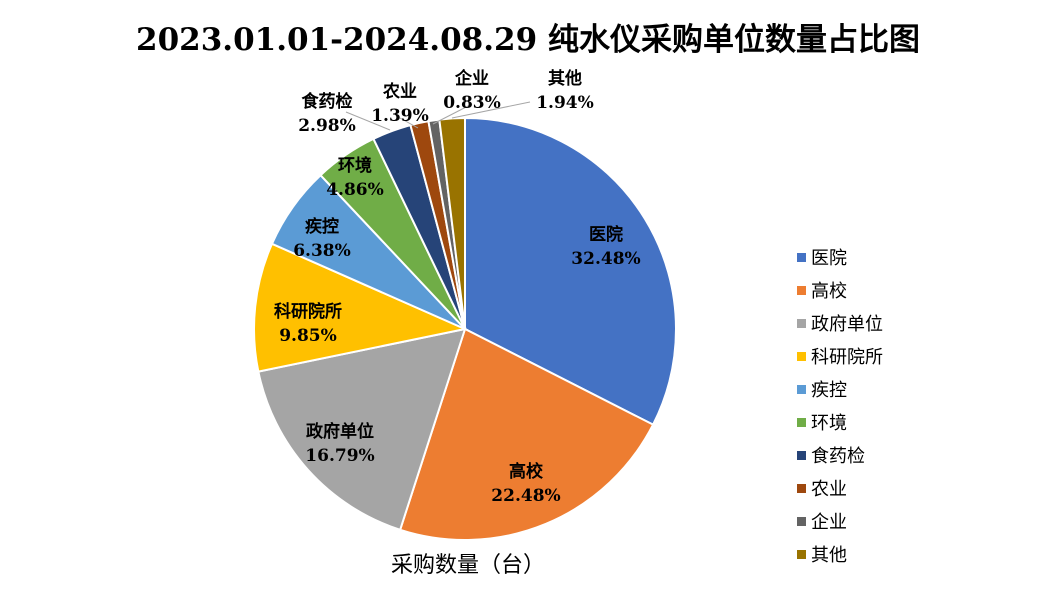 The height and width of the screenshot is (597, 1056). I want to click on data-label-value-1: 32.48%, so click(605, 259).